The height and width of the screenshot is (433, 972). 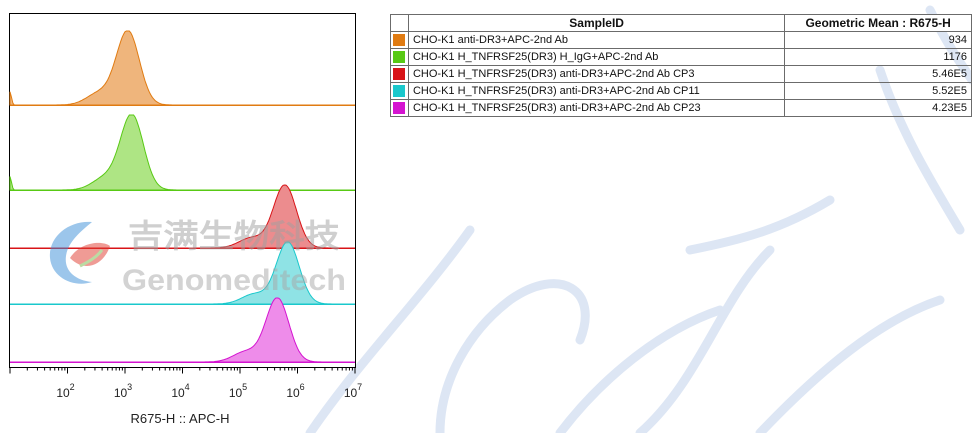 What do you see at coordinates (65, 391) in the screenshot?
I see `x-tick-label: 10²` at bounding box center [65, 391].